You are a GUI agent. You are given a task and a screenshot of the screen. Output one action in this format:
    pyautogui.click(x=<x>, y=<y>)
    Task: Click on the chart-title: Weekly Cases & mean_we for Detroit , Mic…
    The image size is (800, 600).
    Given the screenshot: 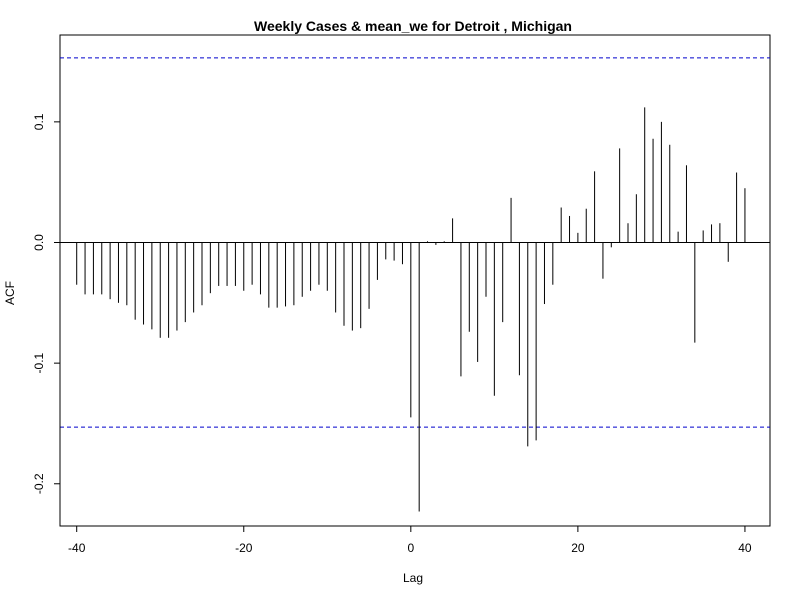 What is the action you would take?
    pyautogui.click(x=413, y=26)
    